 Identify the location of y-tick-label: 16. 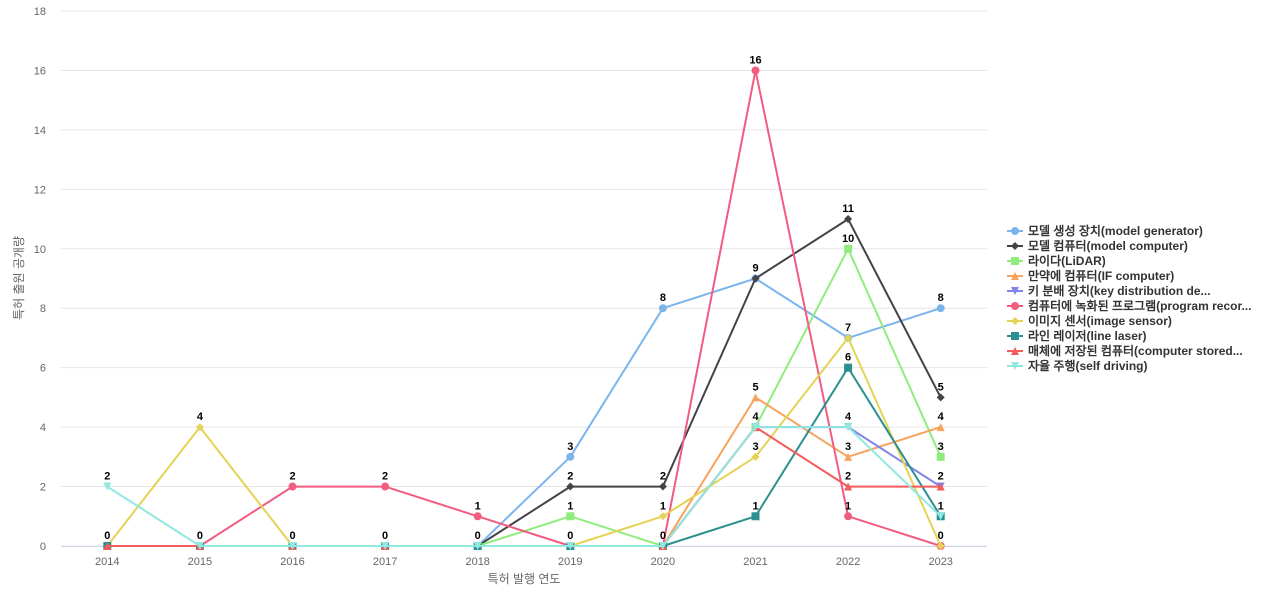
(40, 71).